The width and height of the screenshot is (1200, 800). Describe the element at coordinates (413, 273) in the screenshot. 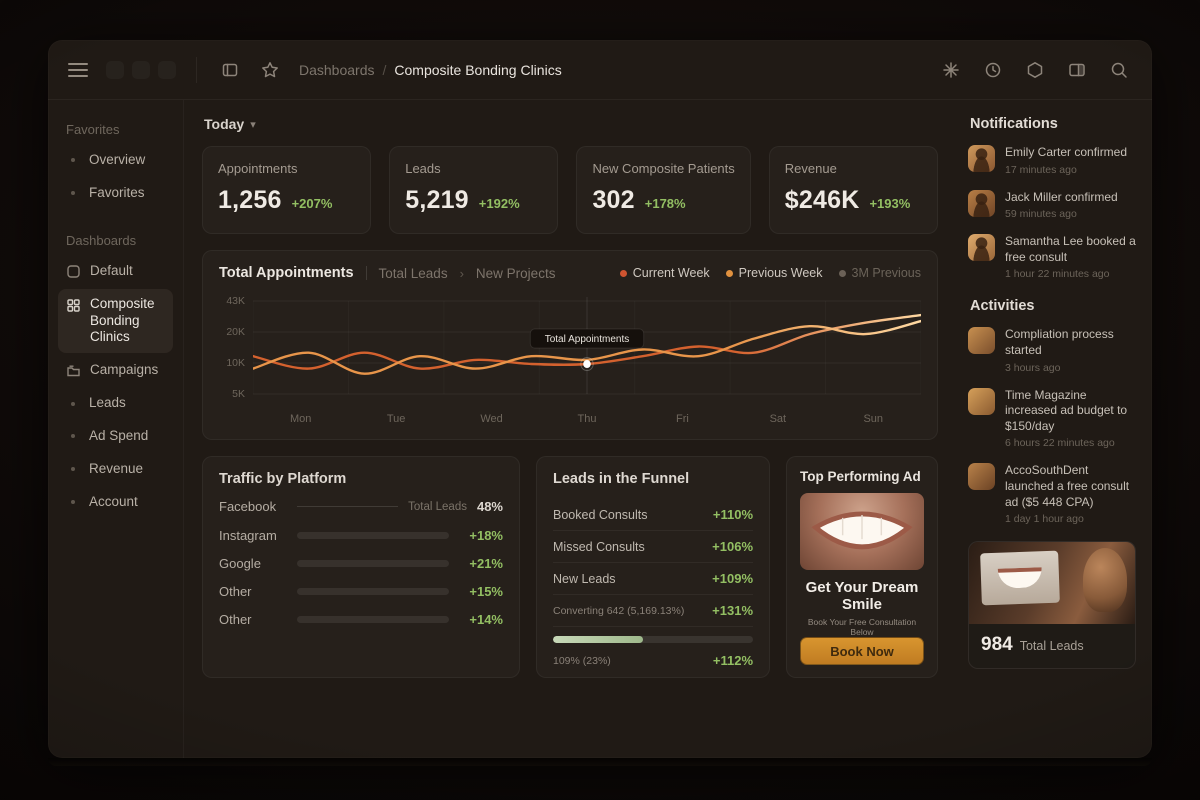

I see `tab-total-leads: Total Leads` at that location.